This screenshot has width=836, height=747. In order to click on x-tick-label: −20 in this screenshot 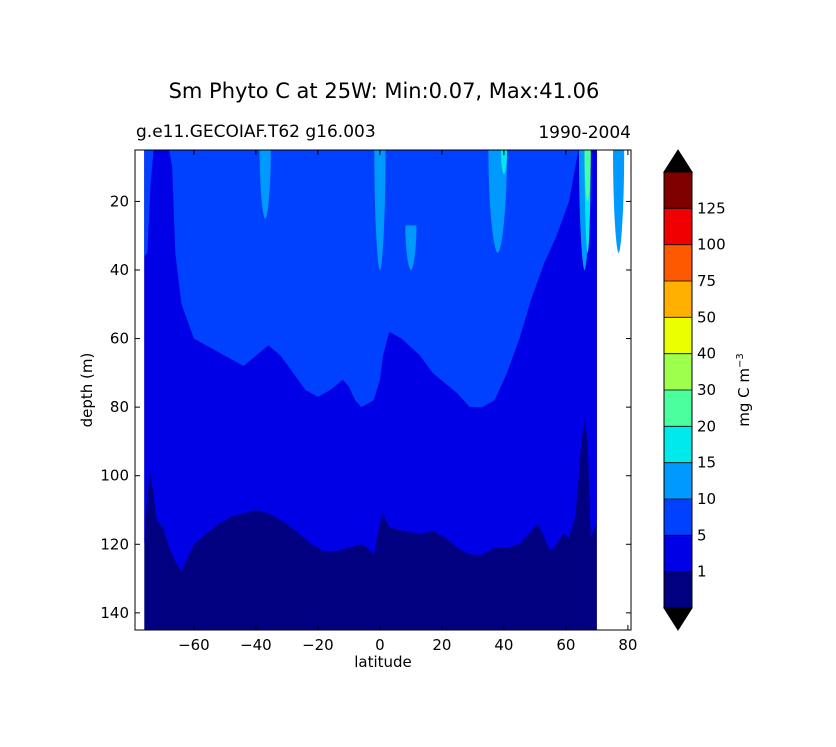, I will do `click(318, 645)`.